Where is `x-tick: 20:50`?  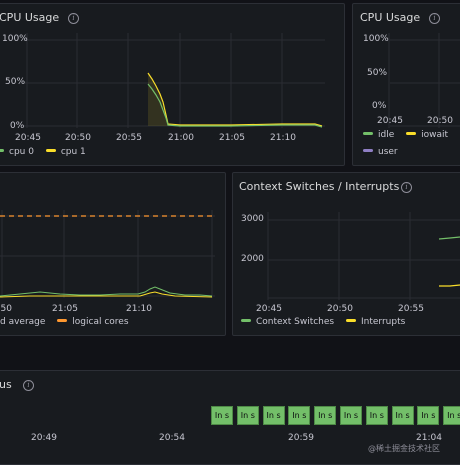
x-tick: 20:50 is located at coordinates (340, 309).